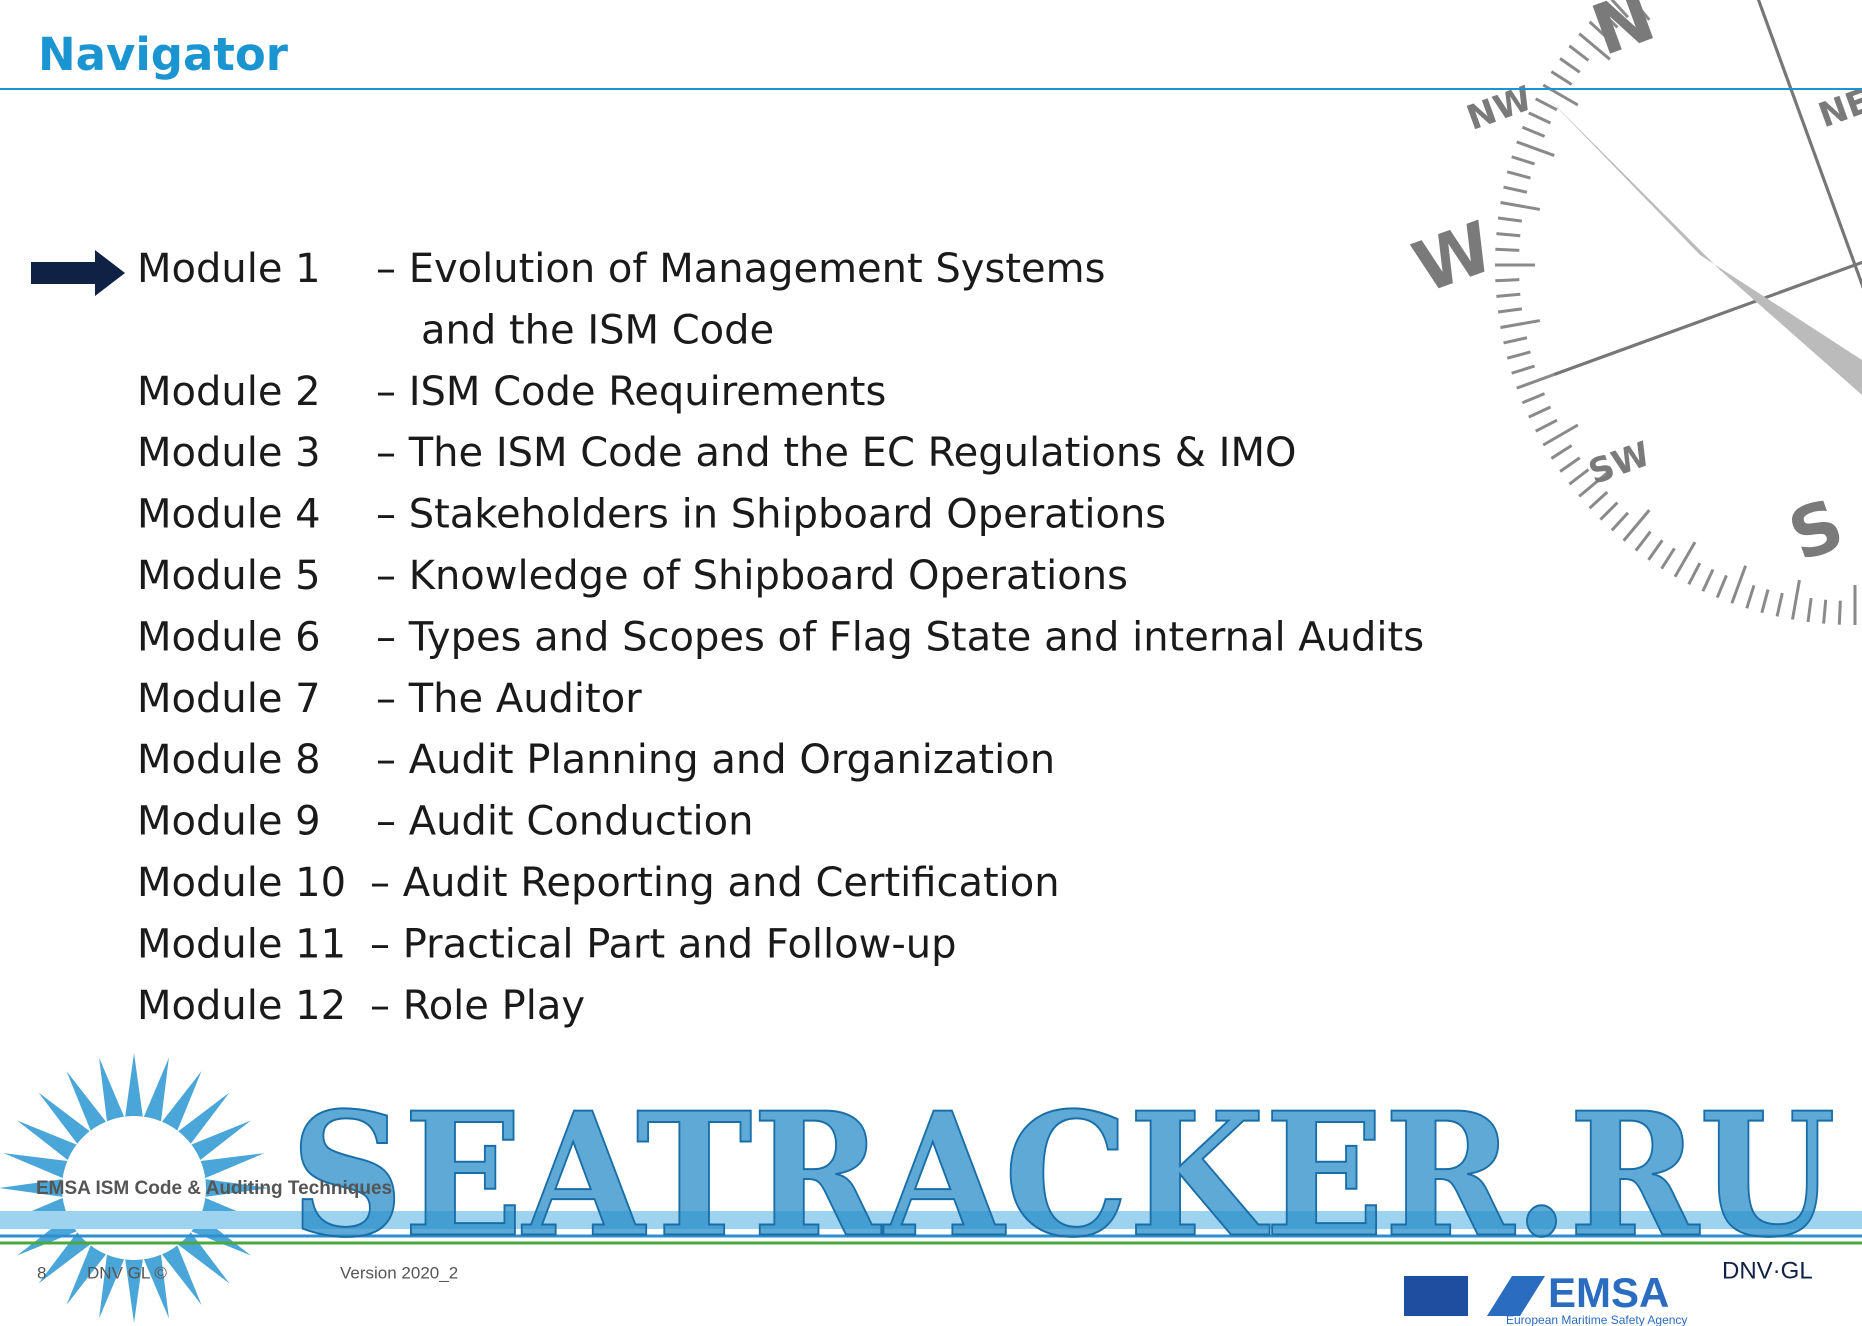  I want to click on compass-needle-line, so click(1809, 144).